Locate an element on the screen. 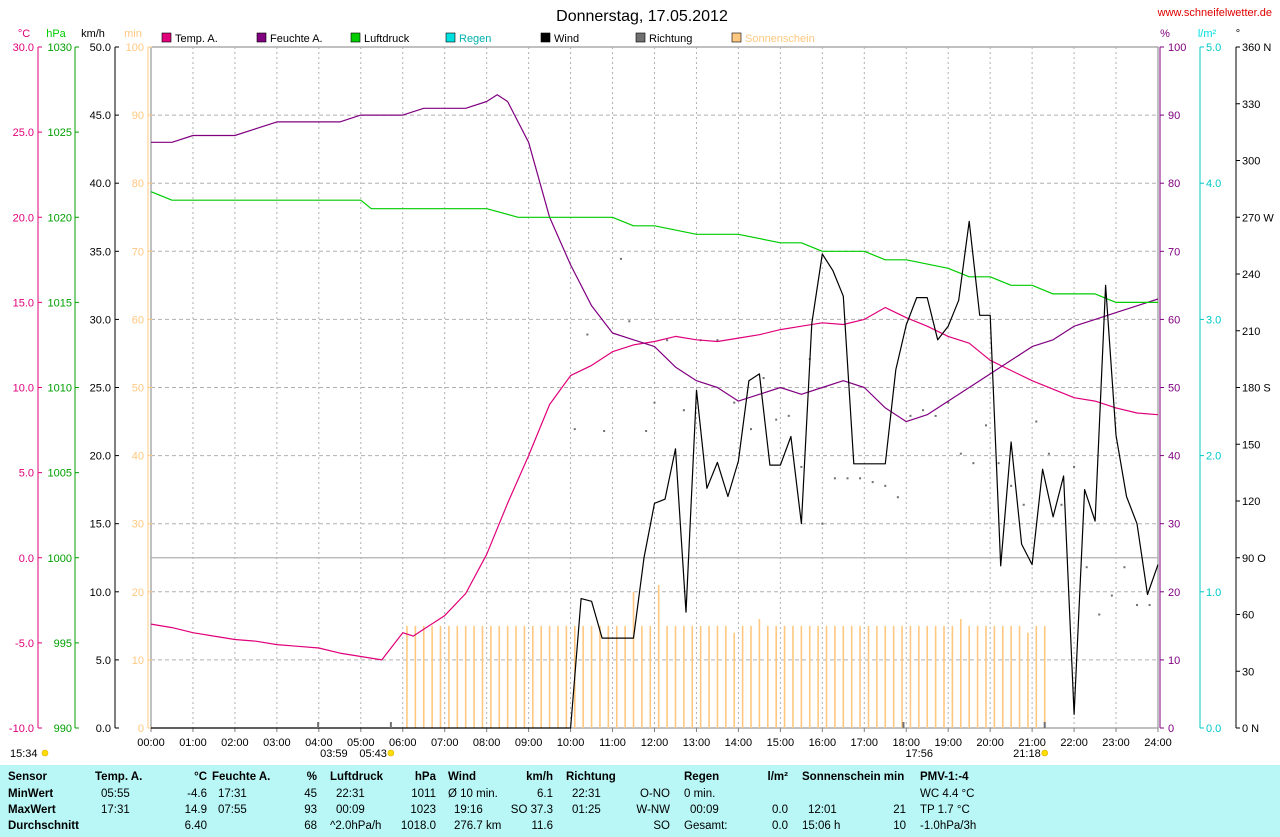 This screenshot has width=1280, height=837. stats-header: Temp. A. is located at coordinates (119, 777).